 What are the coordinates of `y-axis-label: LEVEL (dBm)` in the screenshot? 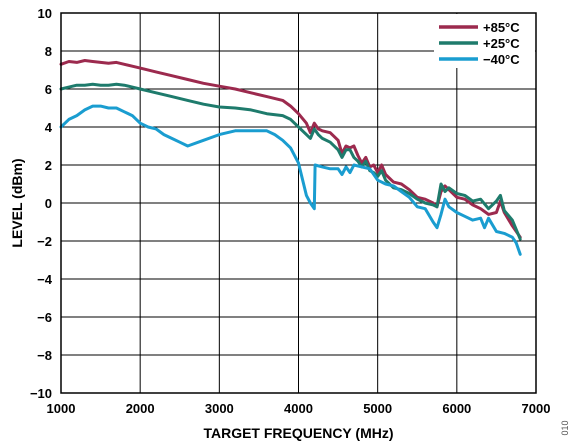 It's located at (17, 202).